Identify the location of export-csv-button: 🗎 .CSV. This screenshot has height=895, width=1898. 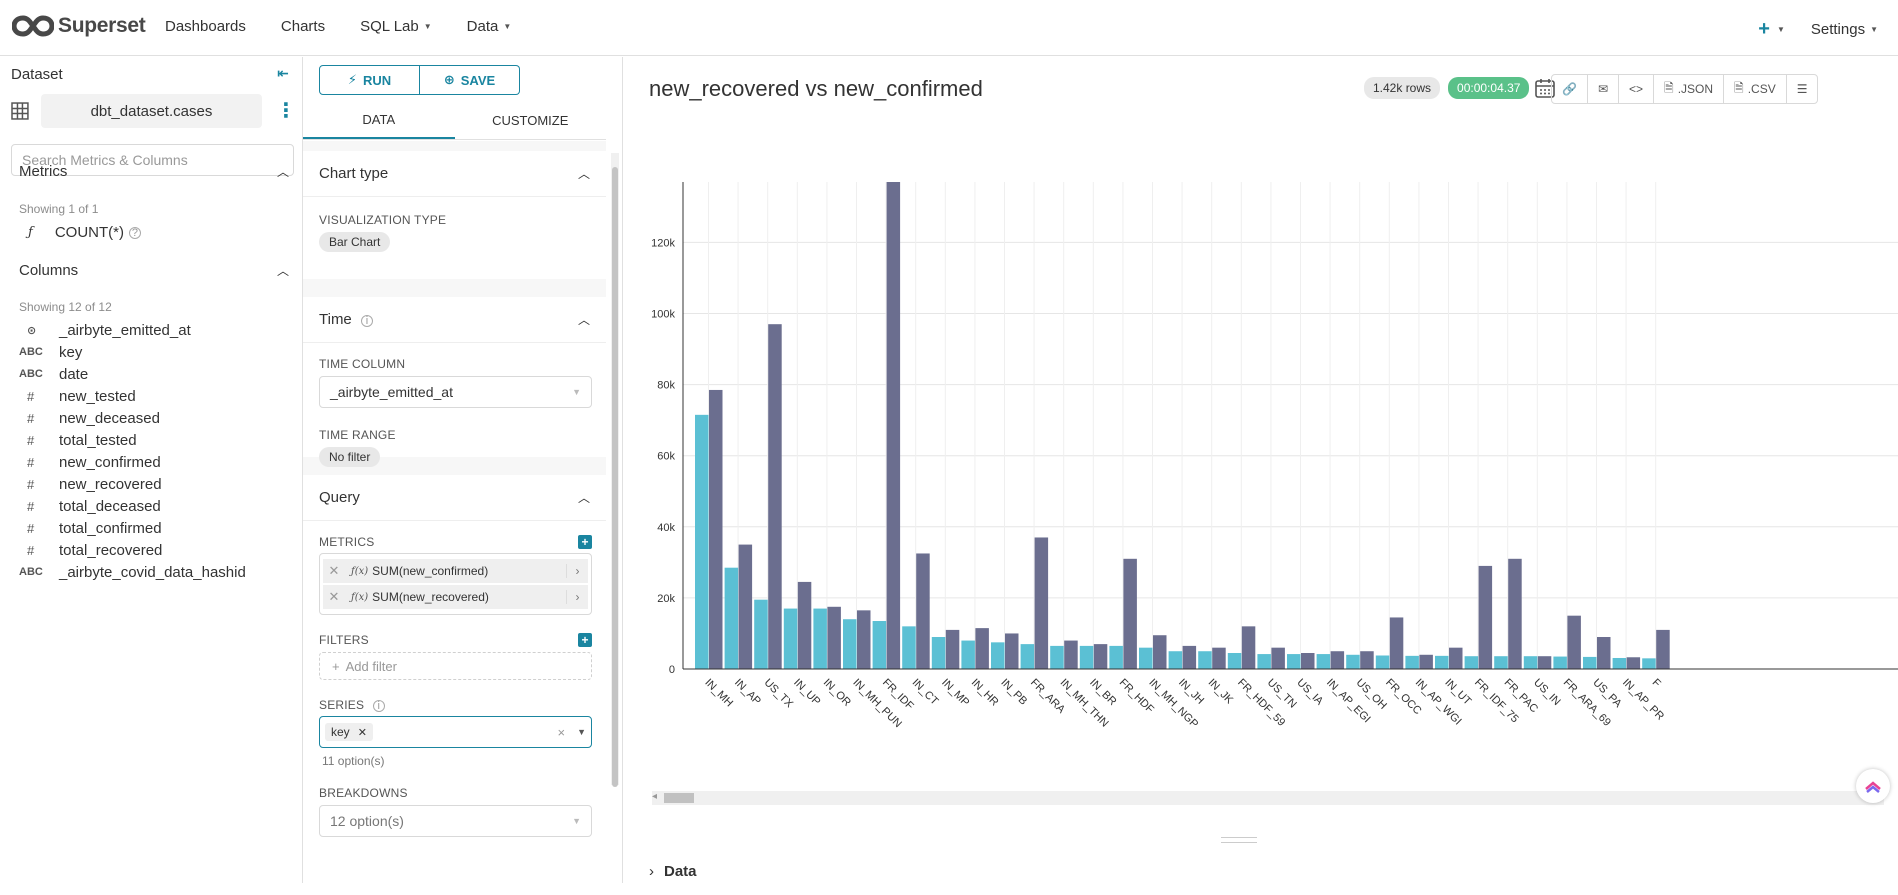
(1755, 89).